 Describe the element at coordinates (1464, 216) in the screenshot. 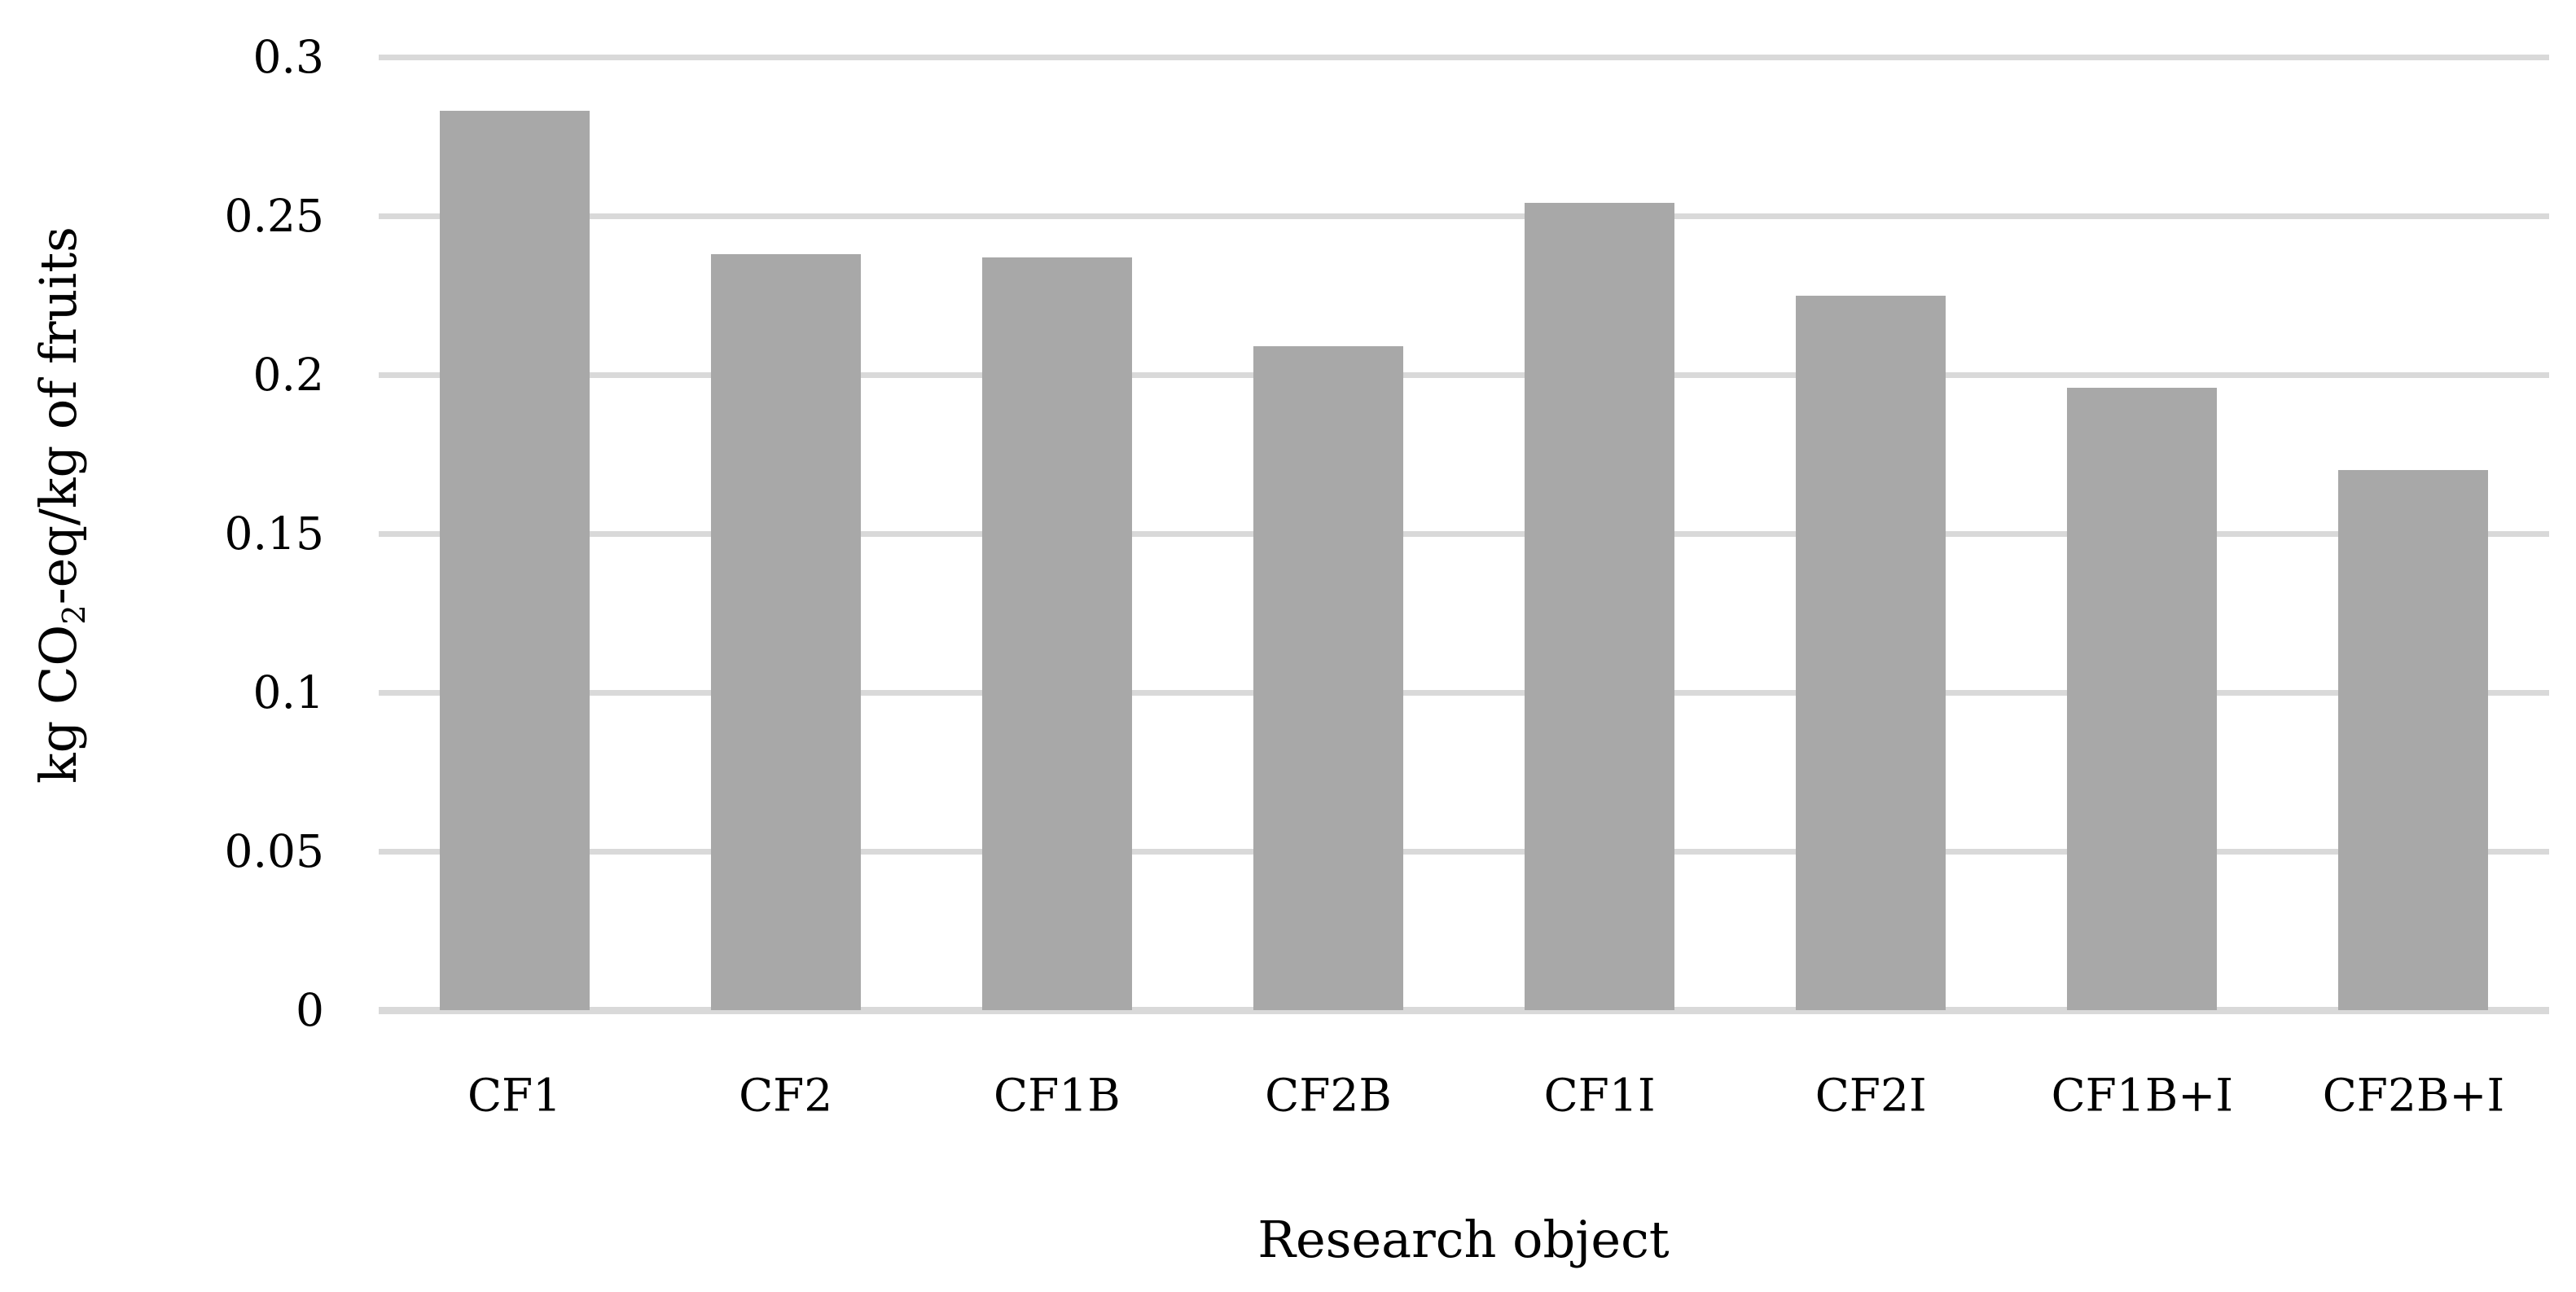

I see `gridline-0.25` at that location.